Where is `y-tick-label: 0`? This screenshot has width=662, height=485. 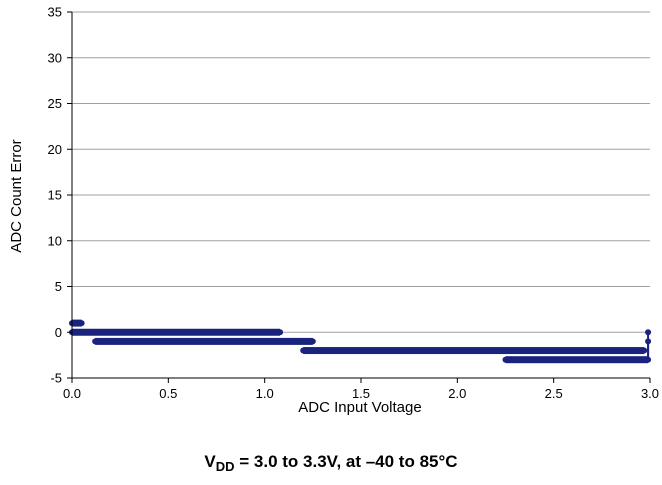
y-tick-label: 0 is located at coordinates (58, 332).